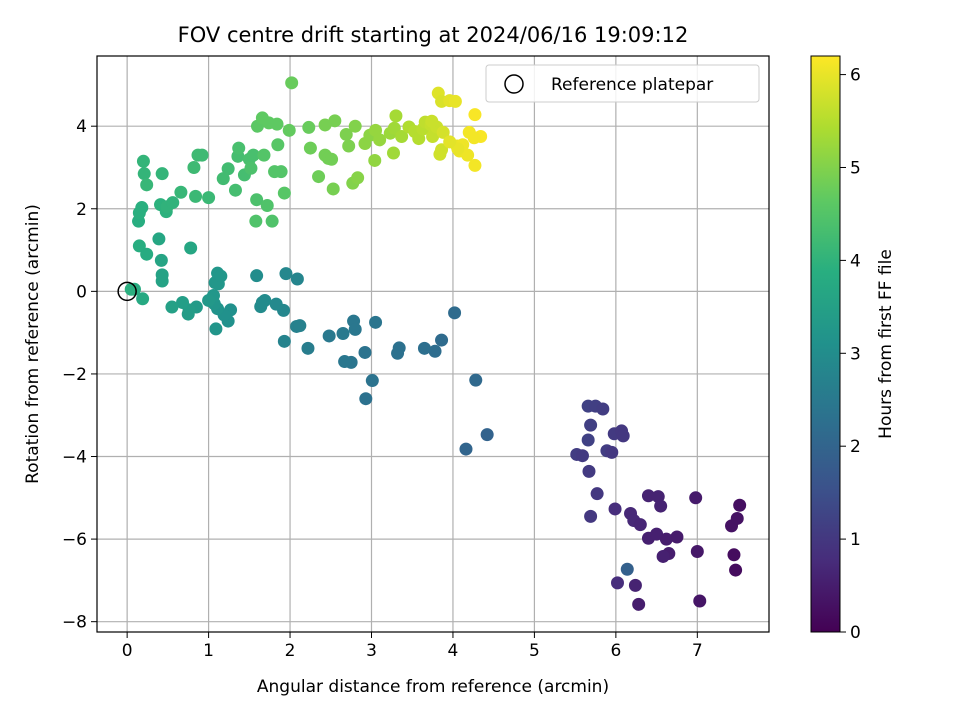 The image size is (960, 720). I want to click on x-tick-label: 5, so click(534, 651).